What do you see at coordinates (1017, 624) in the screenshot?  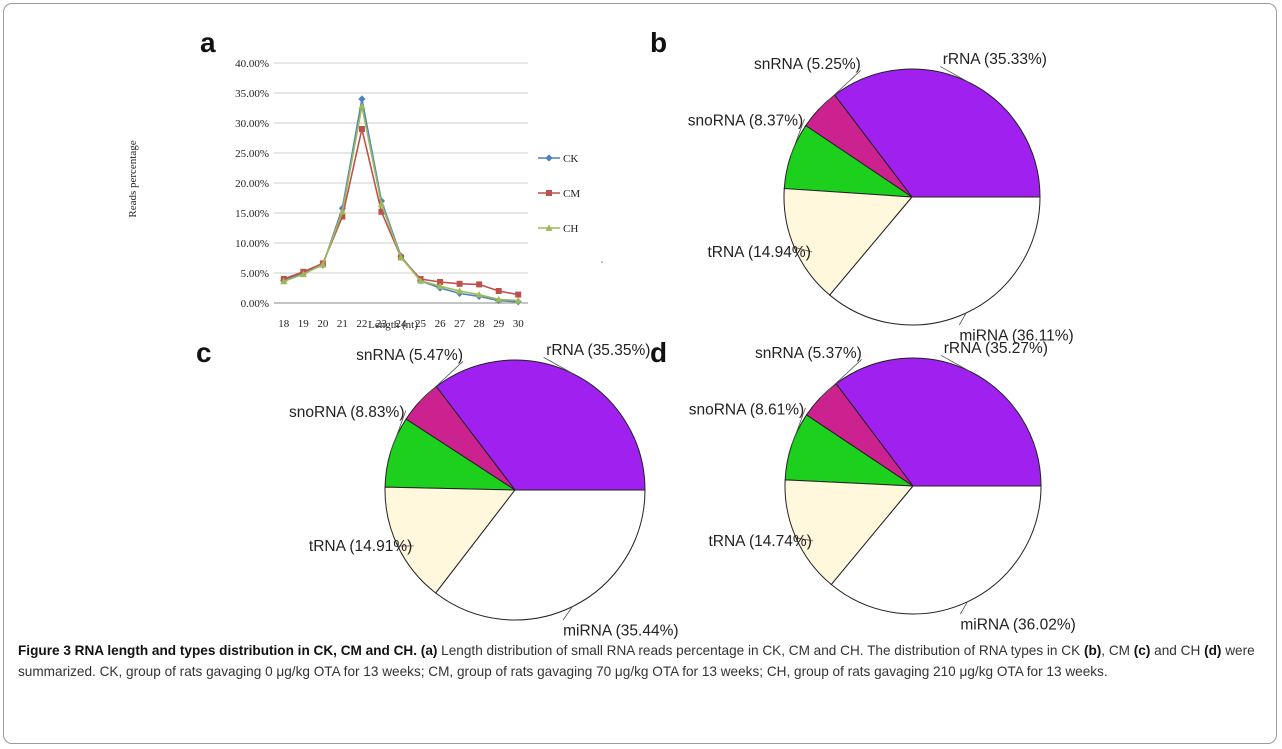 I see `slice-label: miRNA (36.02%)` at bounding box center [1017, 624].